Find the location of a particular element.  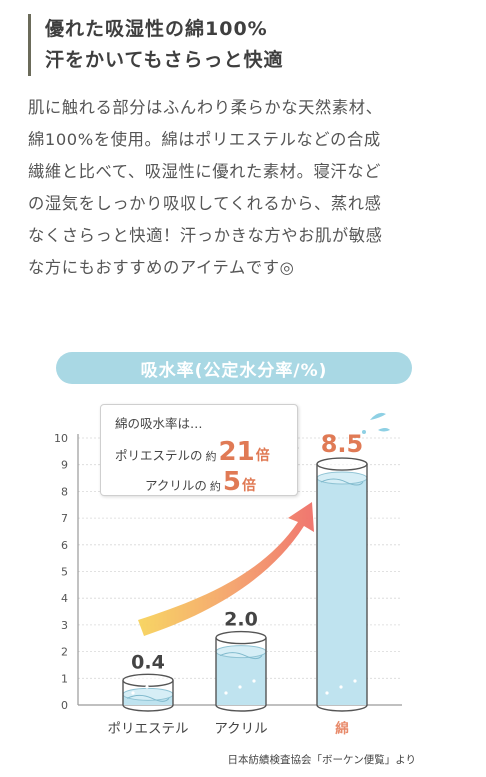

callout-multiplier: 21 is located at coordinates (236, 452).